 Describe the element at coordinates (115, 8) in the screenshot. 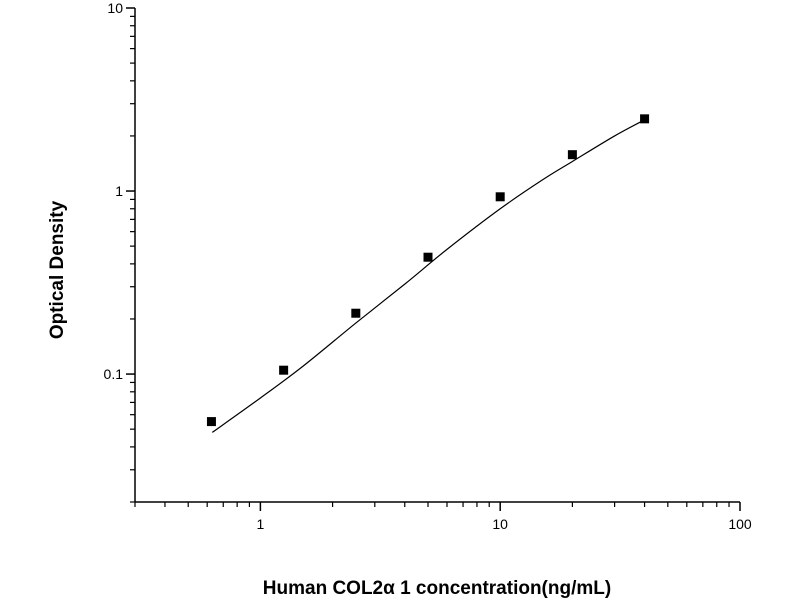

I see `y-tick-label-2: 10` at that location.